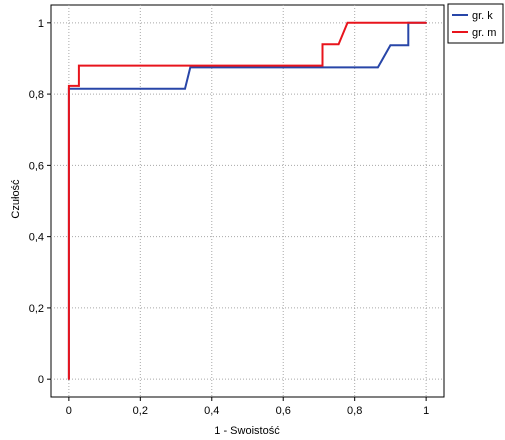  What do you see at coordinates (69, 411) in the screenshot?
I see `x-tick-label: 0` at bounding box center [69, 411].